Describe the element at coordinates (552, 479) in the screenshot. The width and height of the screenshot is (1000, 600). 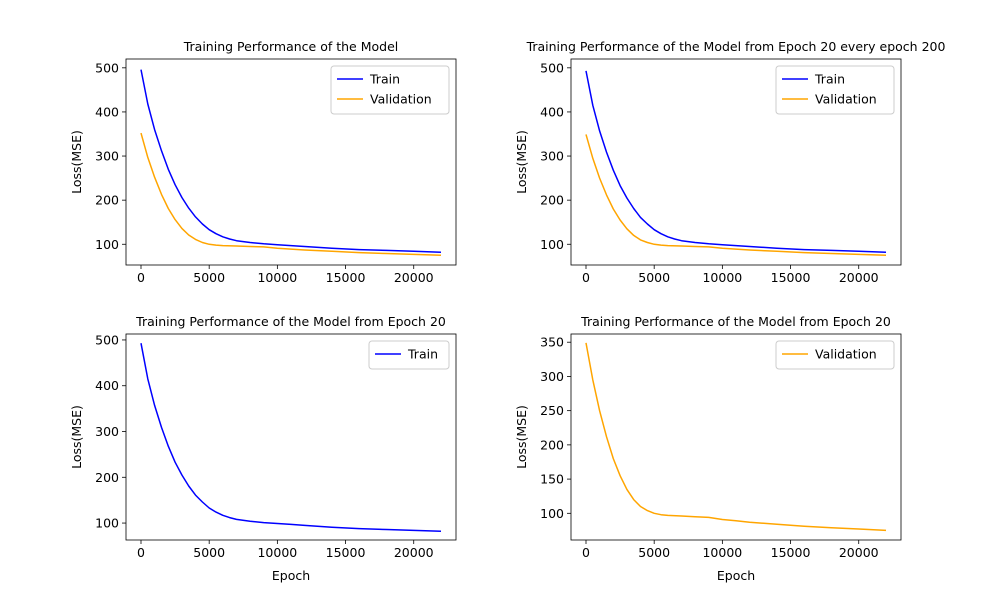
I see `y-tick-label: 150` at that location.